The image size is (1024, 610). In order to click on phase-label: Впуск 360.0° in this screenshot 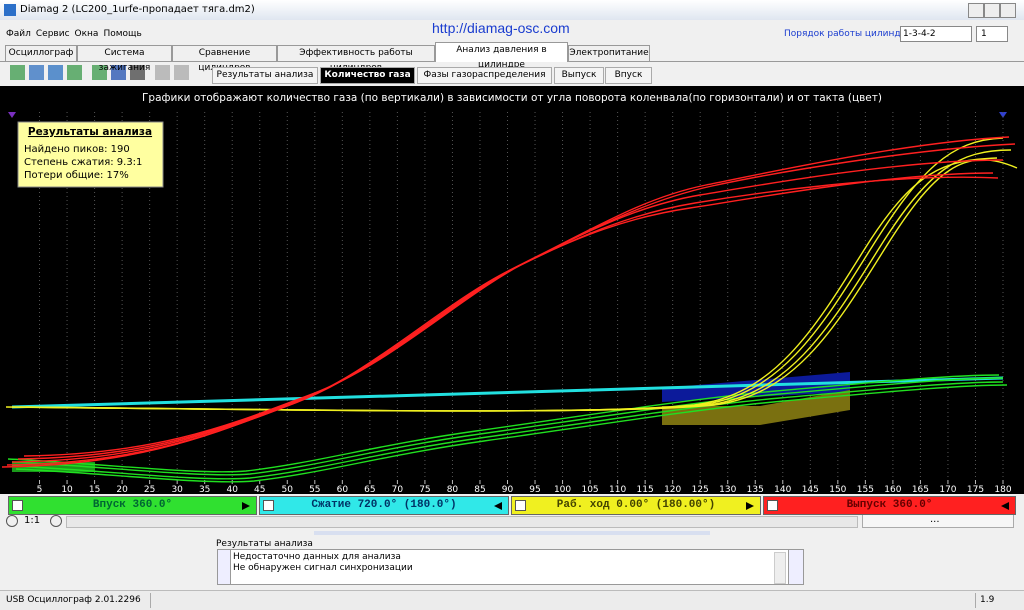, I will do `click(132, 505)`.